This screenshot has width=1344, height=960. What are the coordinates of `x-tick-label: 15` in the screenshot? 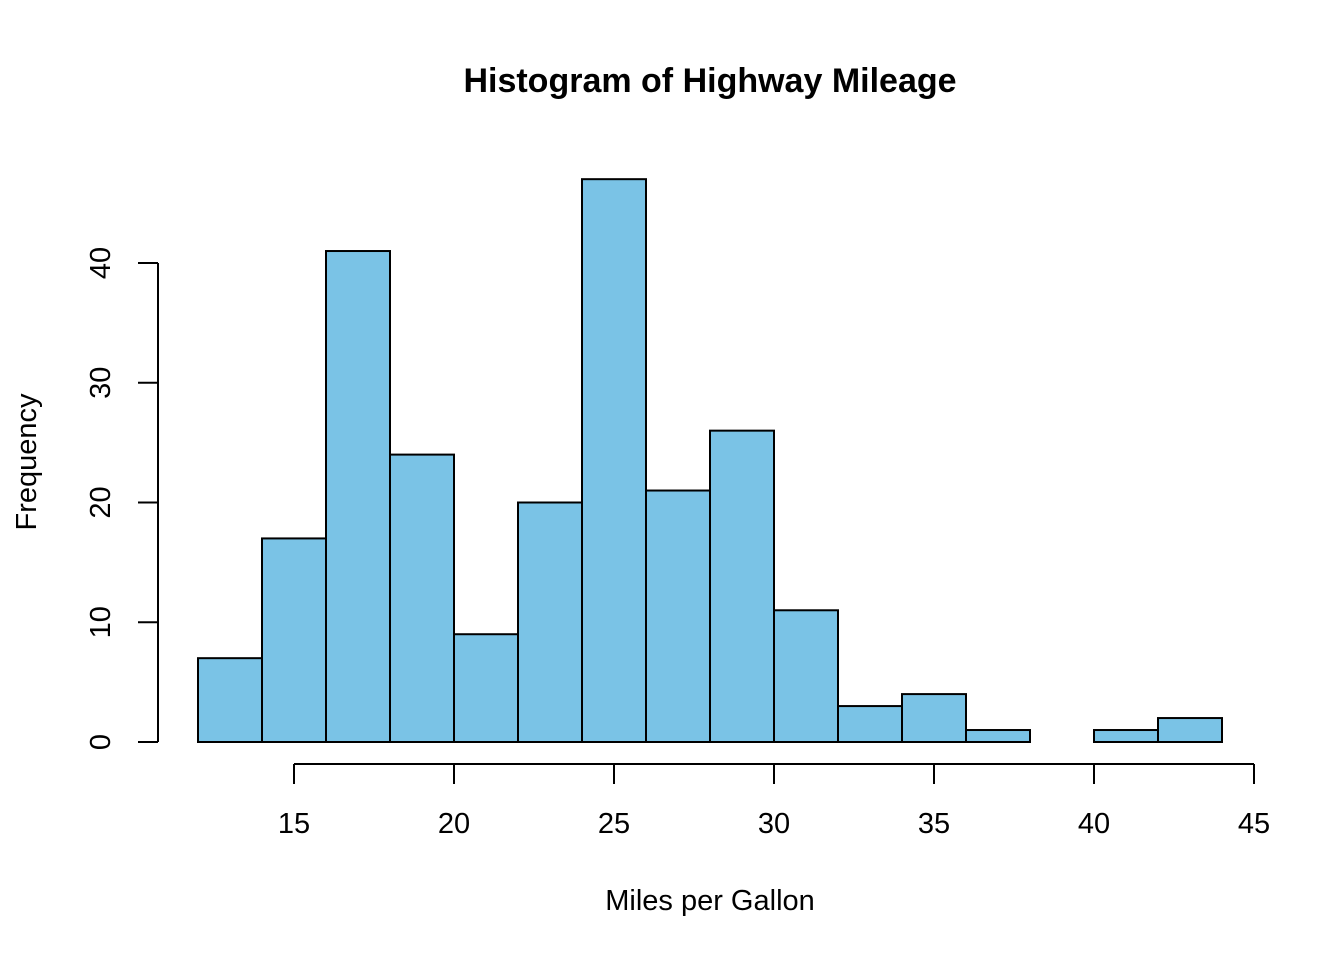 It's located at (294, 824).